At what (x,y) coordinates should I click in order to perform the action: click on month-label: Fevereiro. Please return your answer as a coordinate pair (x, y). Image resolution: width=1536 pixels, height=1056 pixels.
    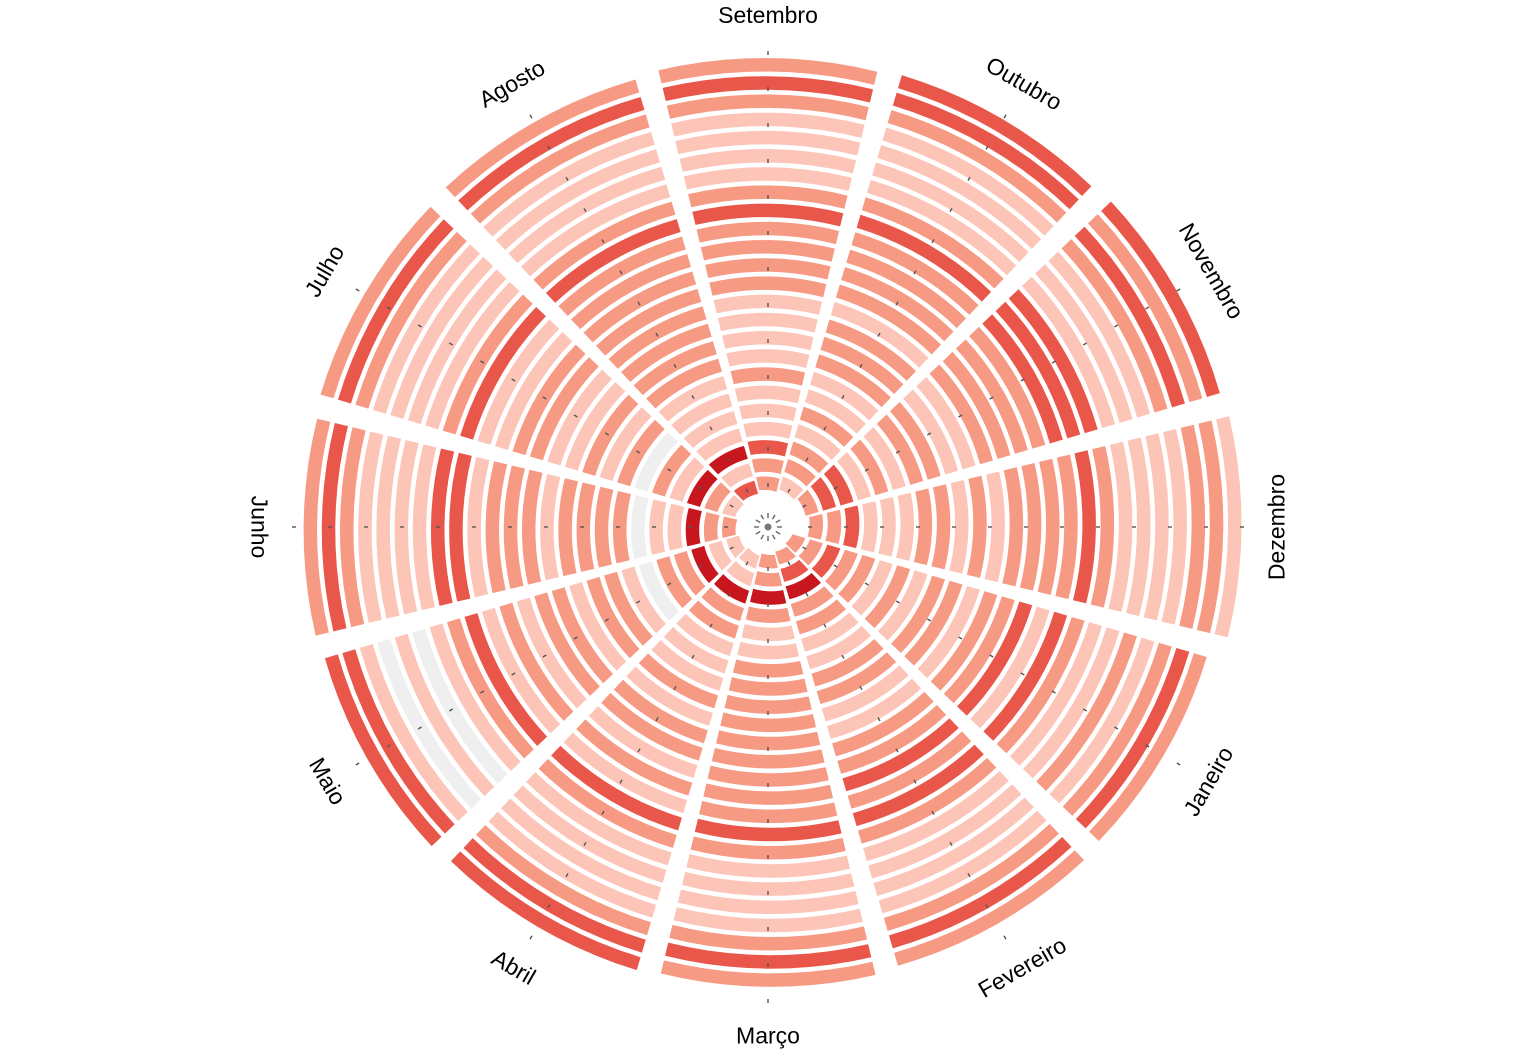
    Looking at the image, I should click on (1022, 967).